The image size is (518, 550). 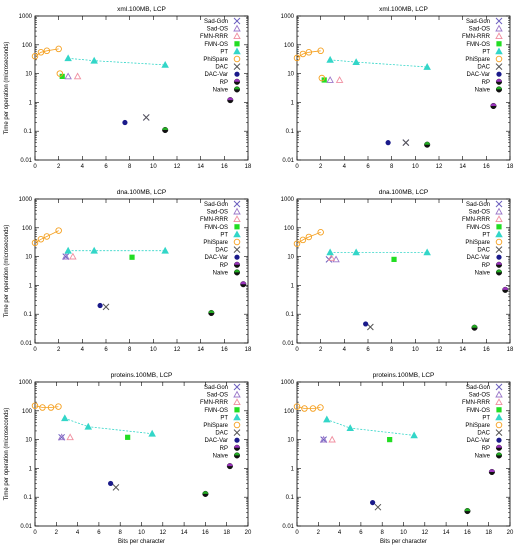 What do you see at coordinates (230, 100) in the screenshot?
I see `point-rp` at bounding box center [230, 100].